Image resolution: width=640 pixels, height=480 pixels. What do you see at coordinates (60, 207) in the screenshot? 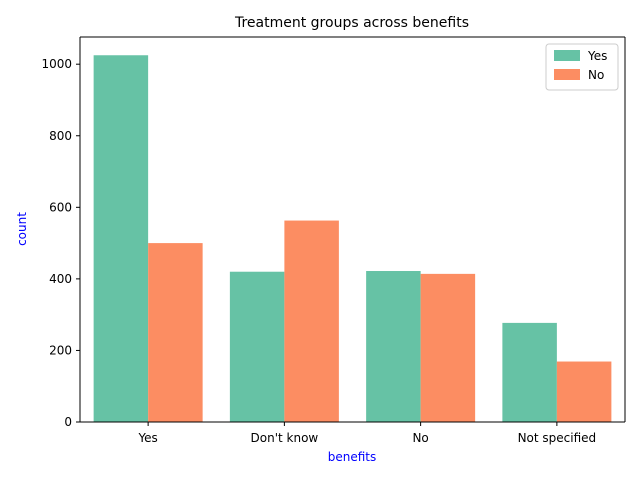
I see `y-tick-label: 600` at bounding box center [60, 207].